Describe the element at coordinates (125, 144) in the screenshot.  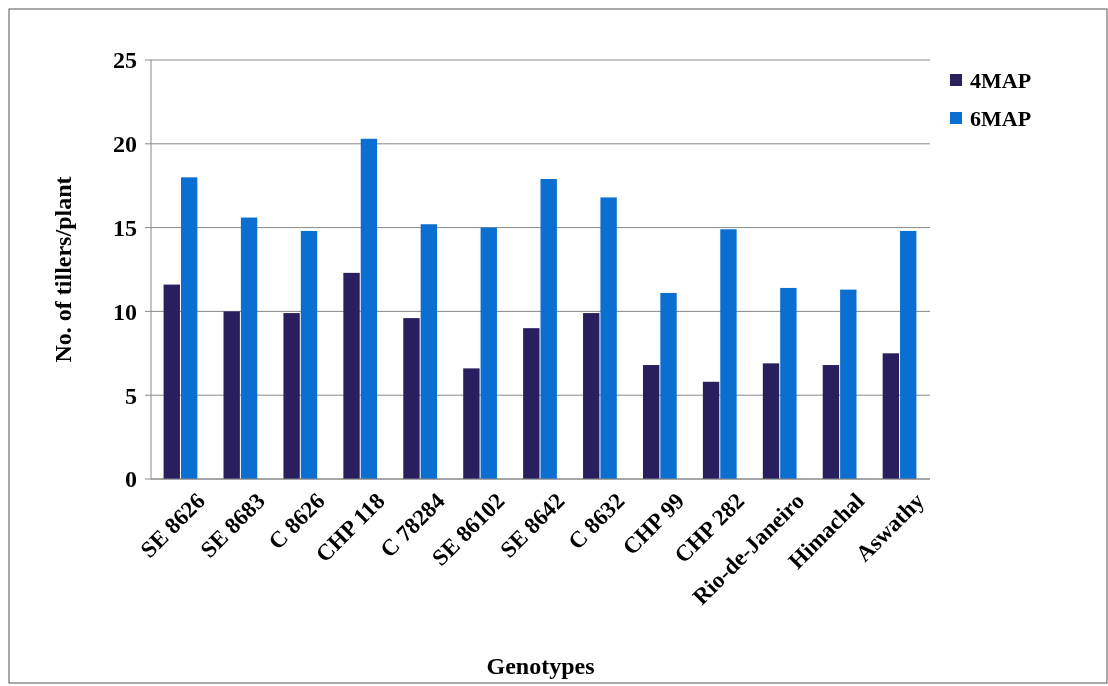
I see `y-tick-label: 20` at that location.